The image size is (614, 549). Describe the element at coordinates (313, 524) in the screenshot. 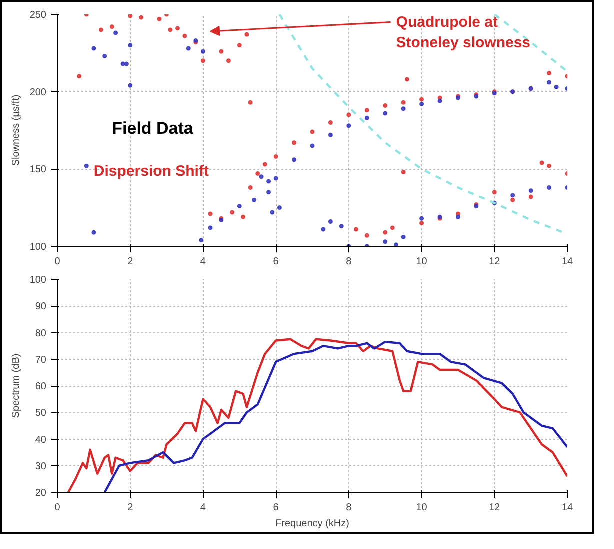

I see `x-axis-title: Frequency (kHz)` at that location.